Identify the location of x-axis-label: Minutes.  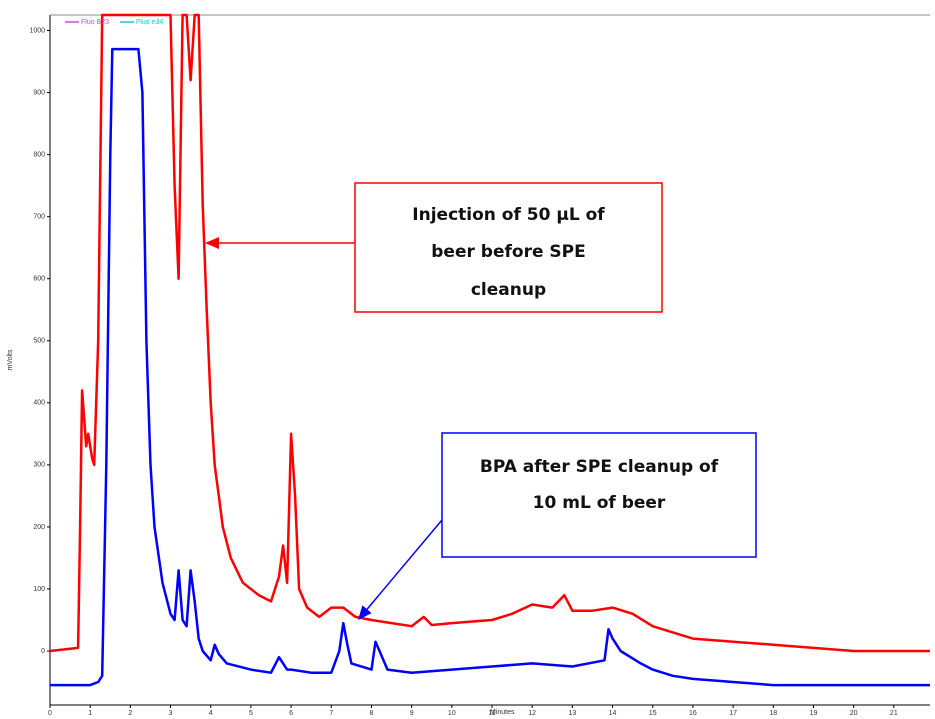
(502, 712).